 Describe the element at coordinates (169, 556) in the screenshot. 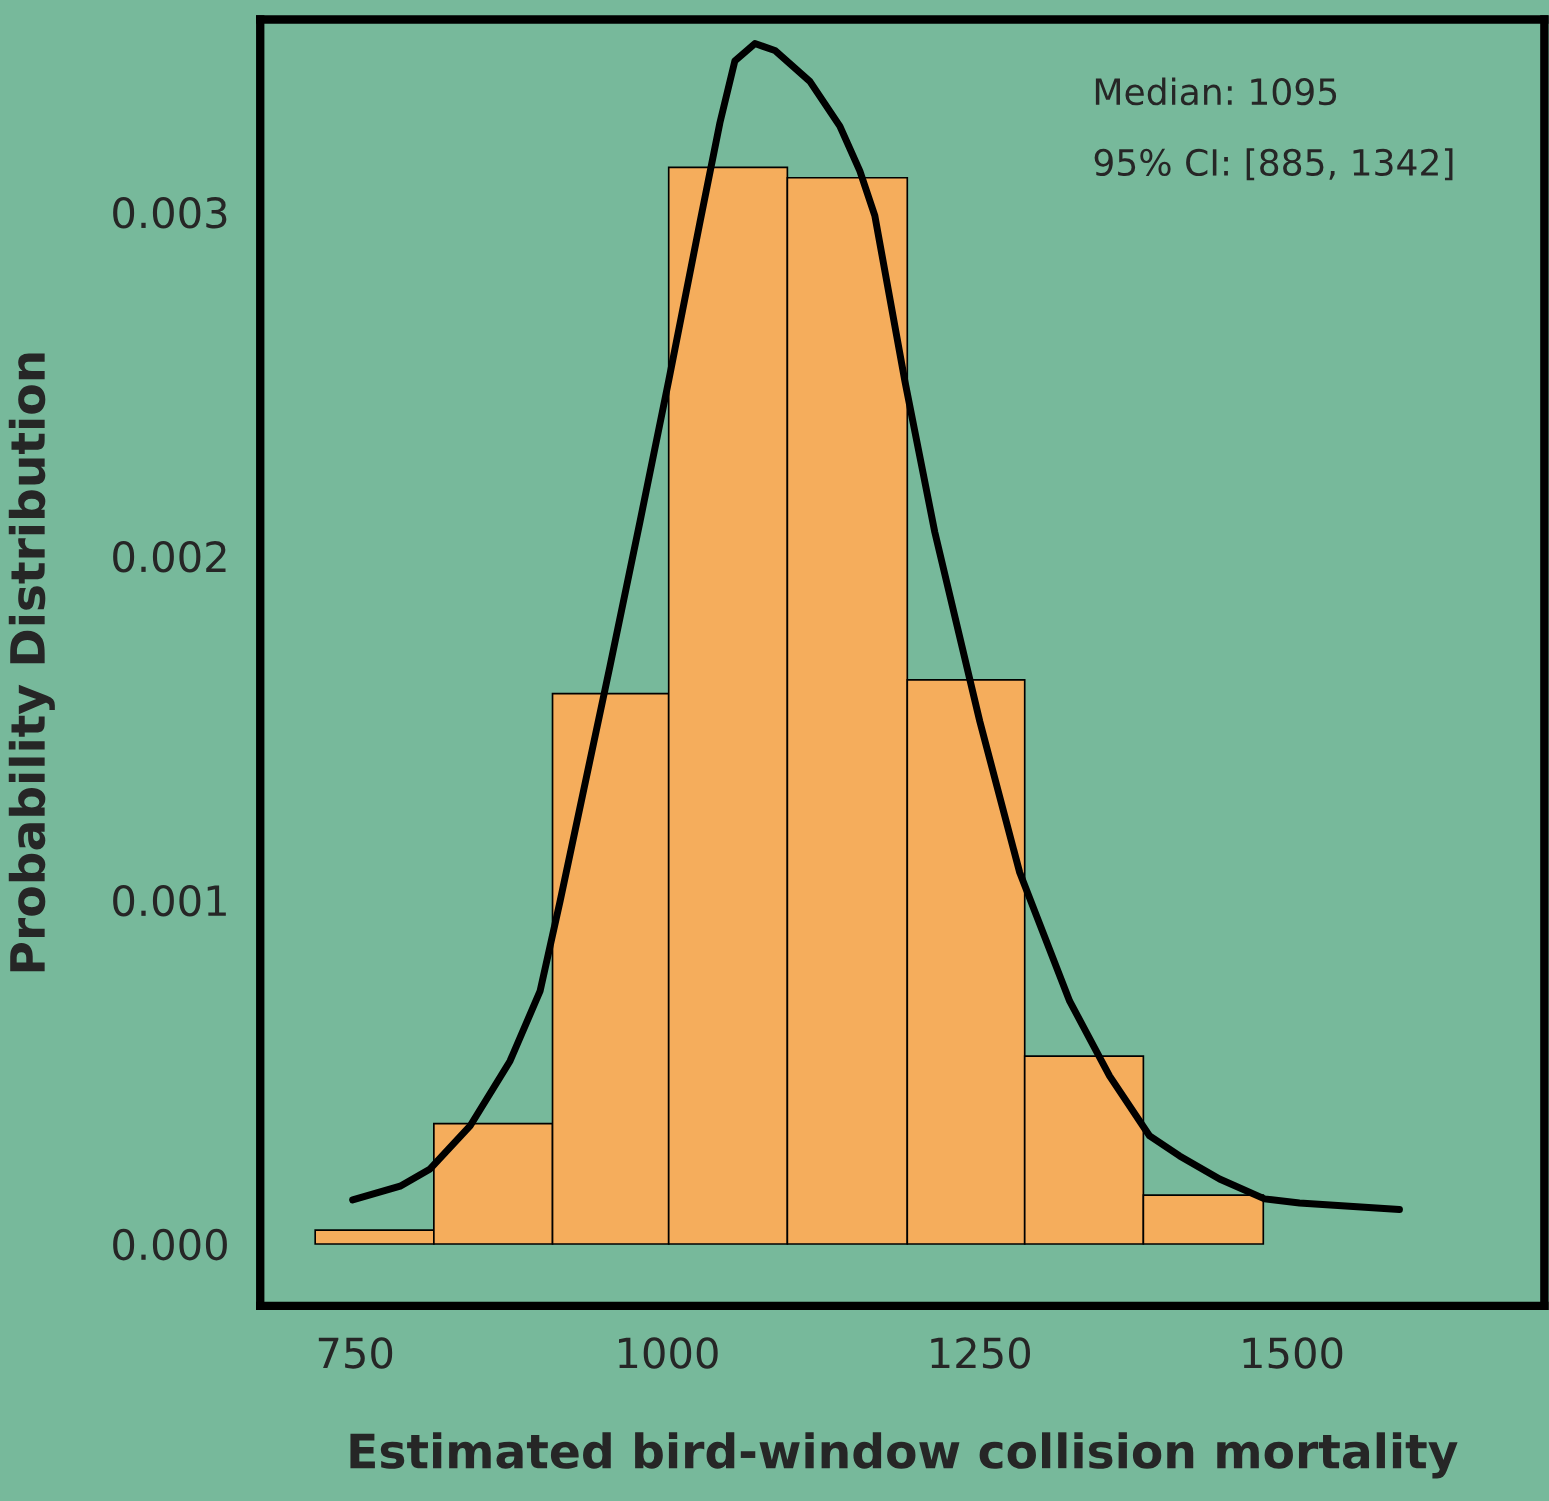

I see `y-tick-label: 0.002` at that location.